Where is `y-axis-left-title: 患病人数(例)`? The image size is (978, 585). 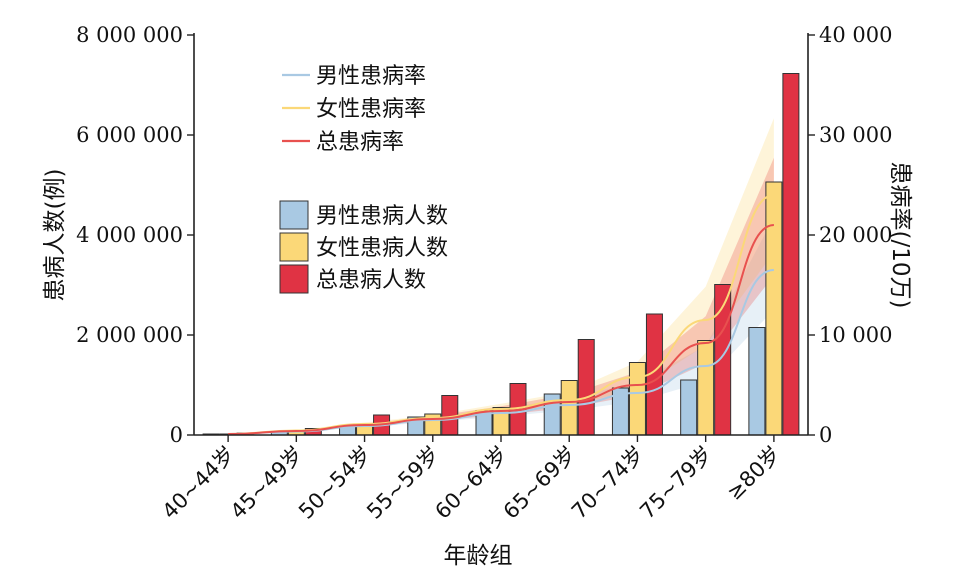
y-axis-left-title: 患病人数(例) is located at coordinates (55, 235).